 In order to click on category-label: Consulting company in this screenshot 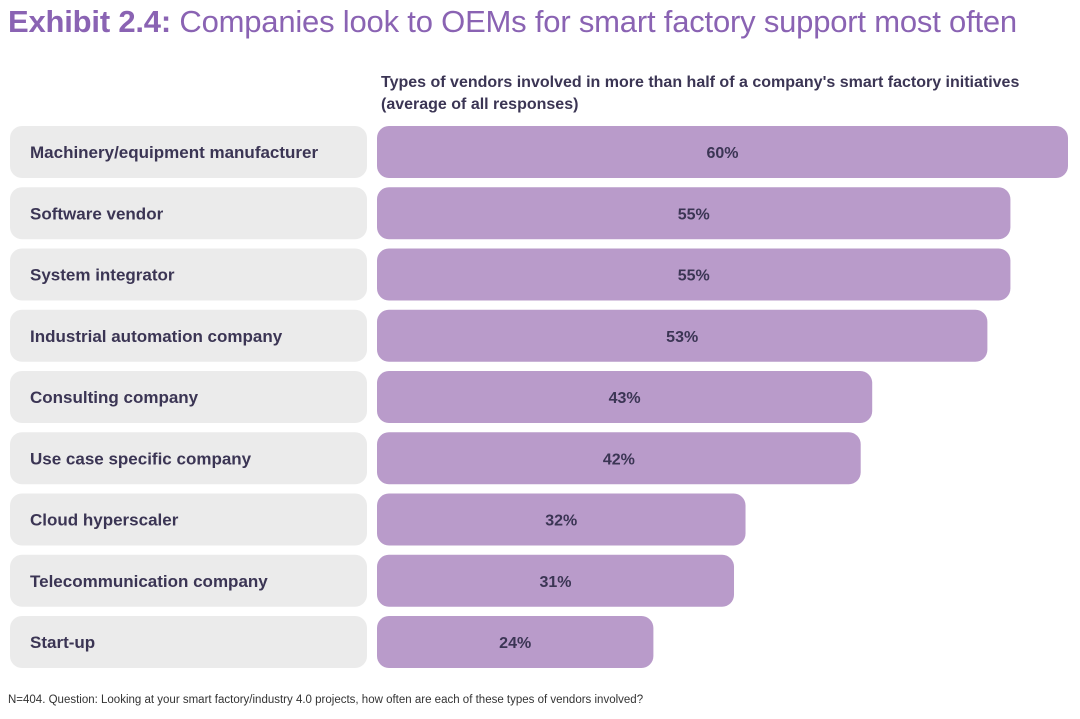, I will do `click(114, 397)`.